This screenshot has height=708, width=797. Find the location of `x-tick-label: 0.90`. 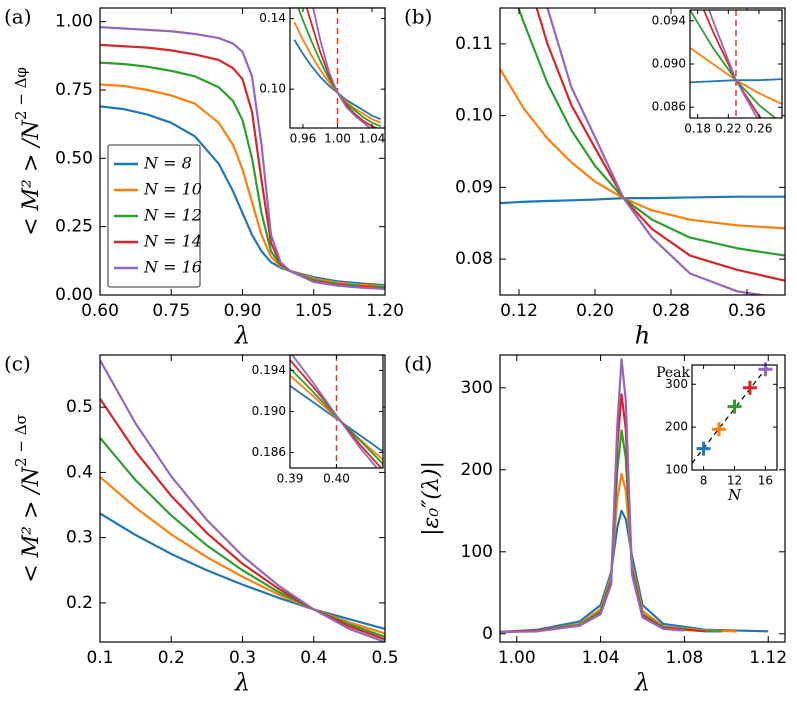

x-tick-label: 0.90 is located at coordinates (243, 311).